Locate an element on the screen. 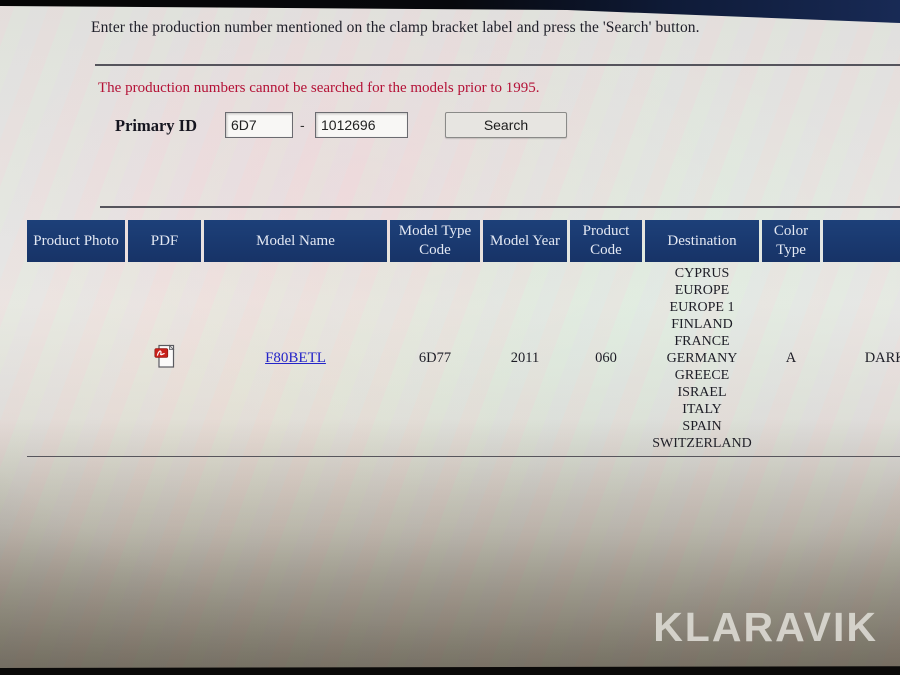 This screenshot has height=675, width=900. column-header-pdf: PDF is located at coordinates (164, 241).